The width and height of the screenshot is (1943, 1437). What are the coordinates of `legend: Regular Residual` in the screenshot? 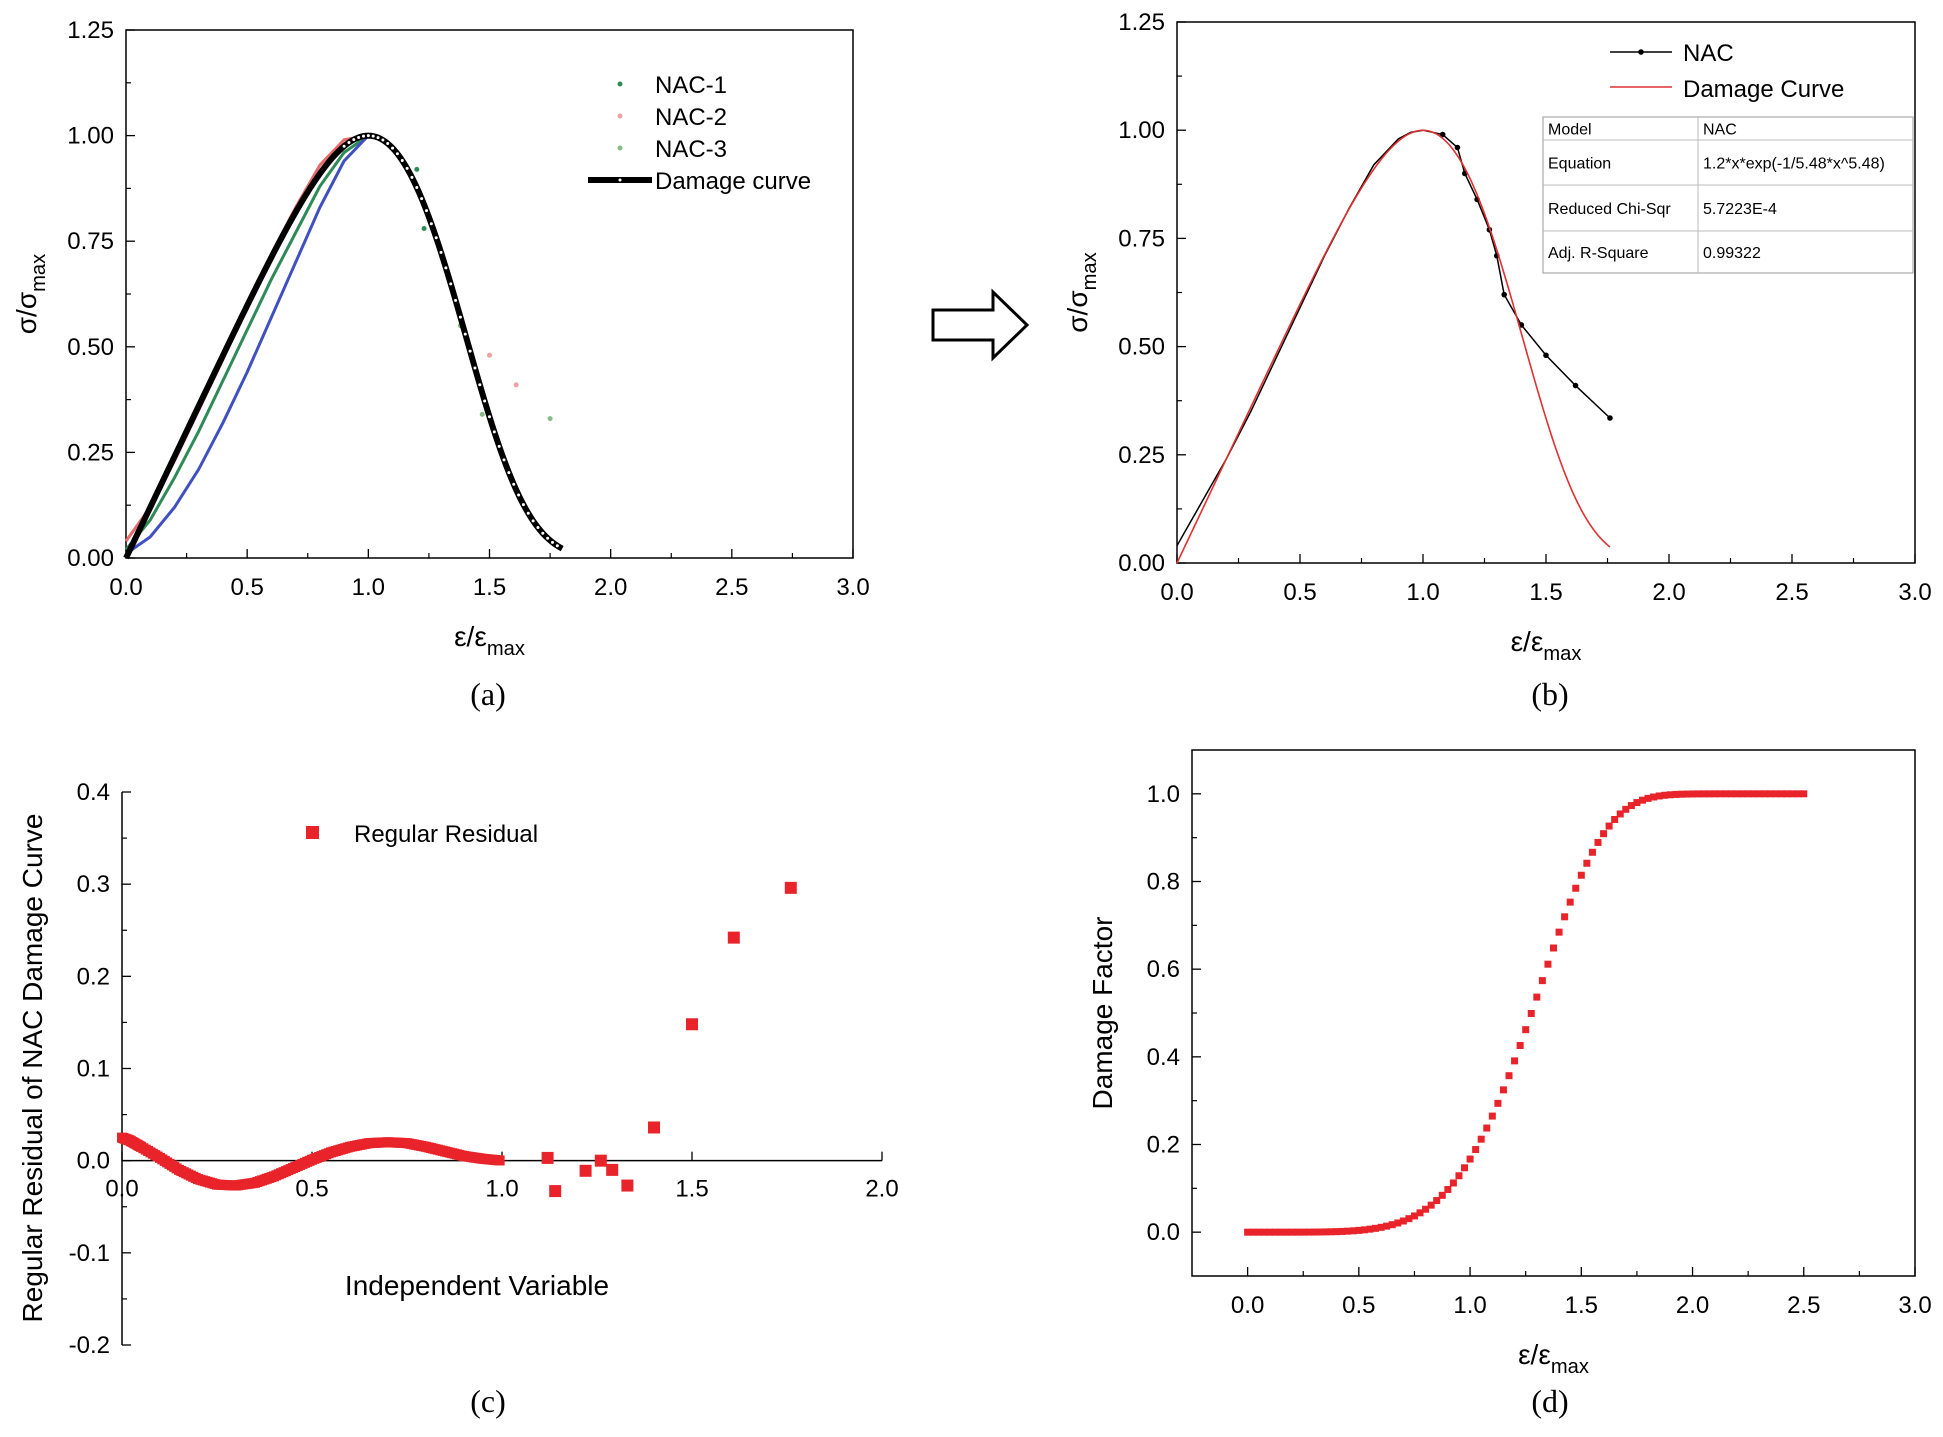 It's located at (422, 834).